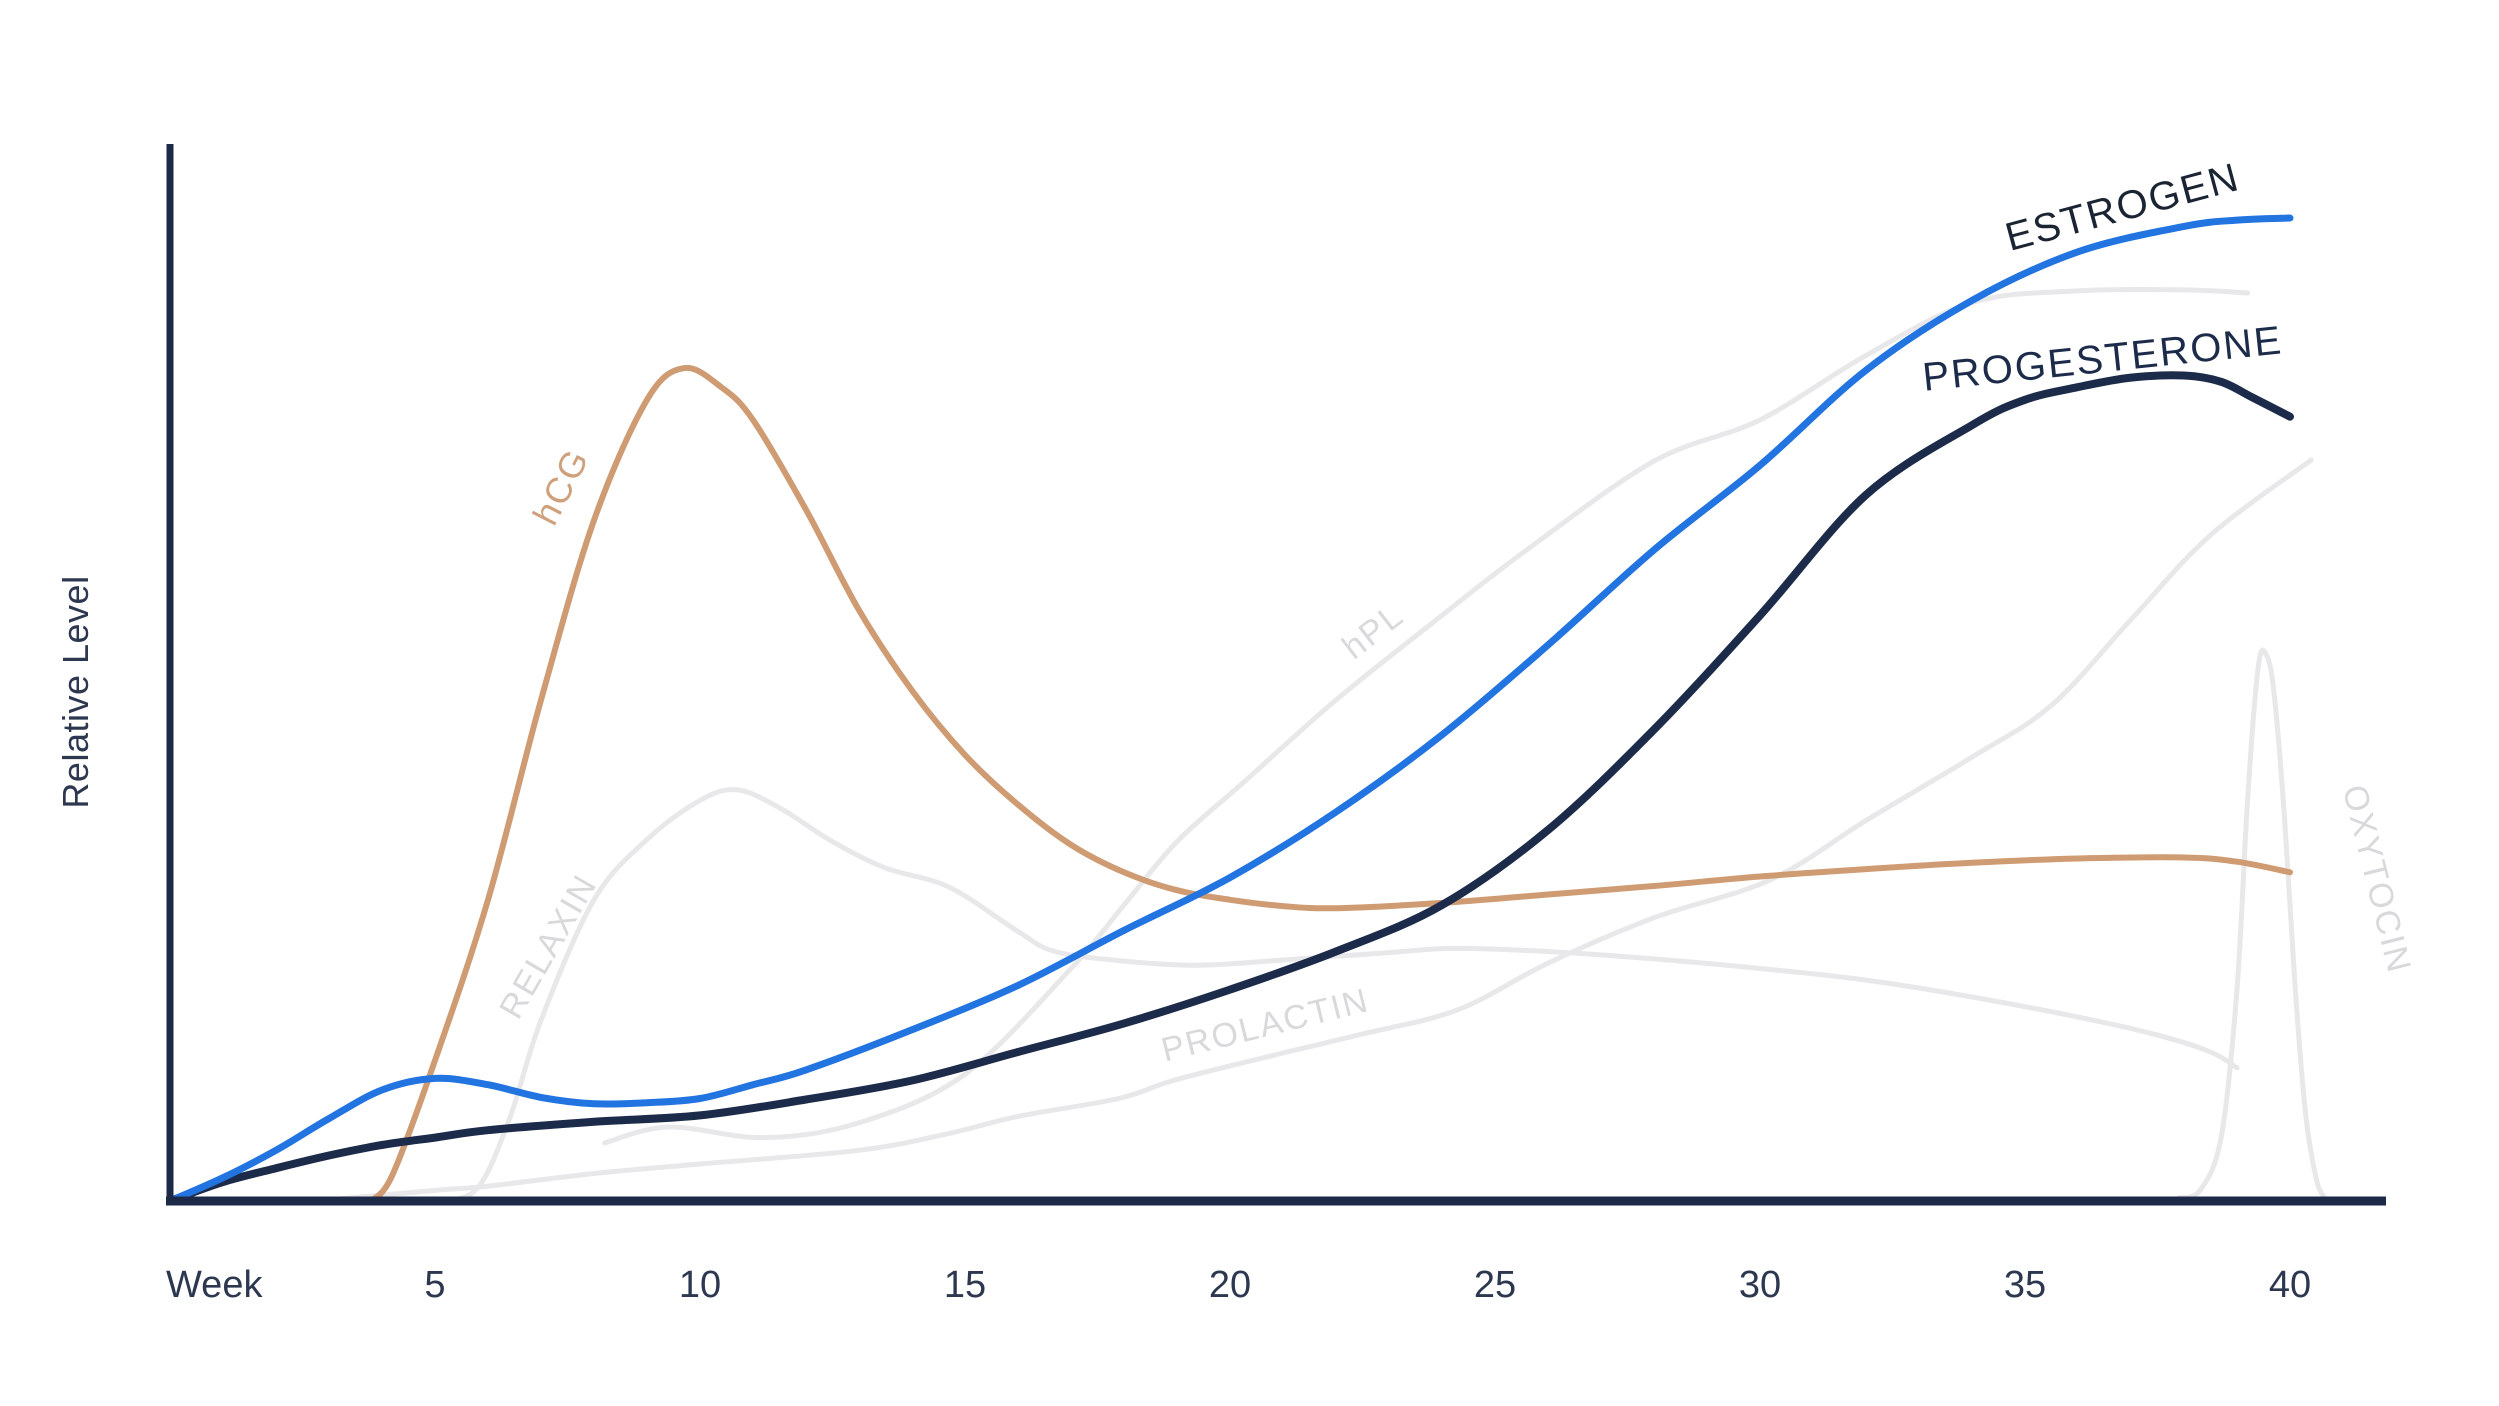  I want to click on x-axis-title: Week, so click(214, 1285).